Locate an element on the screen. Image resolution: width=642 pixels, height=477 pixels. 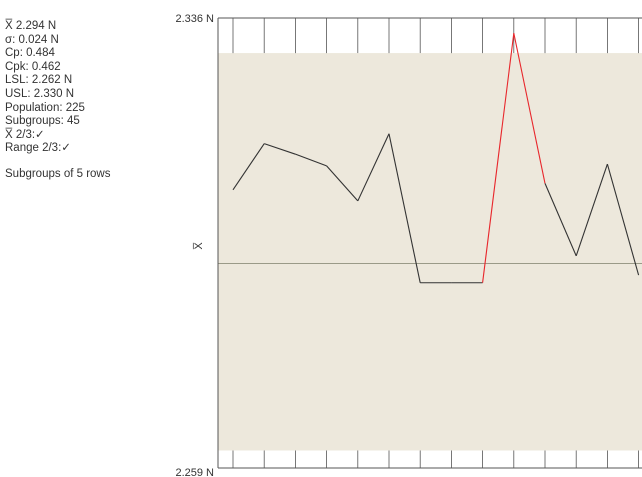
stat-cpk: Cpk: 0.462 is located at coordinates (33, 66).